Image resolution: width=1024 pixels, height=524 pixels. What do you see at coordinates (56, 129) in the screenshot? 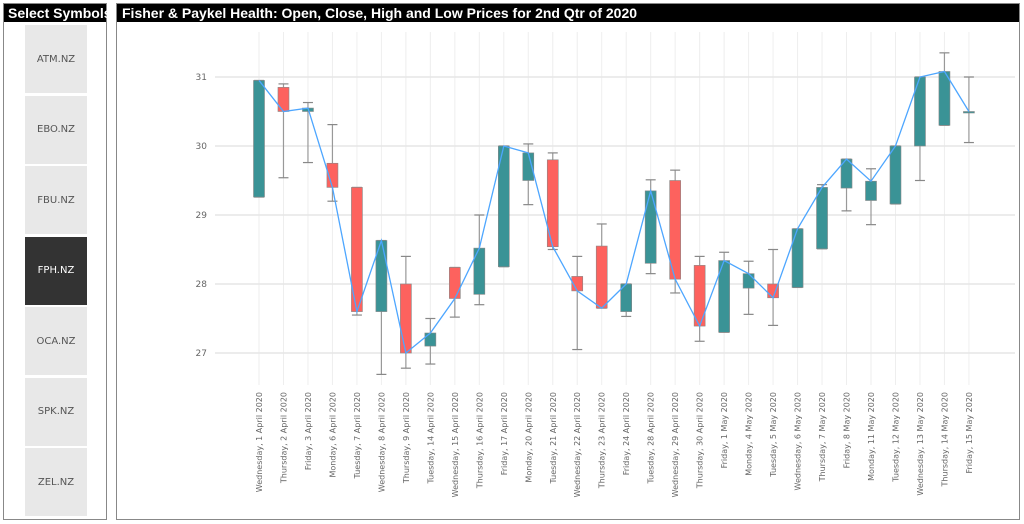
I see `symbol-button-ebo-nz: EBO.NZ` at bounding box center [56, 129].